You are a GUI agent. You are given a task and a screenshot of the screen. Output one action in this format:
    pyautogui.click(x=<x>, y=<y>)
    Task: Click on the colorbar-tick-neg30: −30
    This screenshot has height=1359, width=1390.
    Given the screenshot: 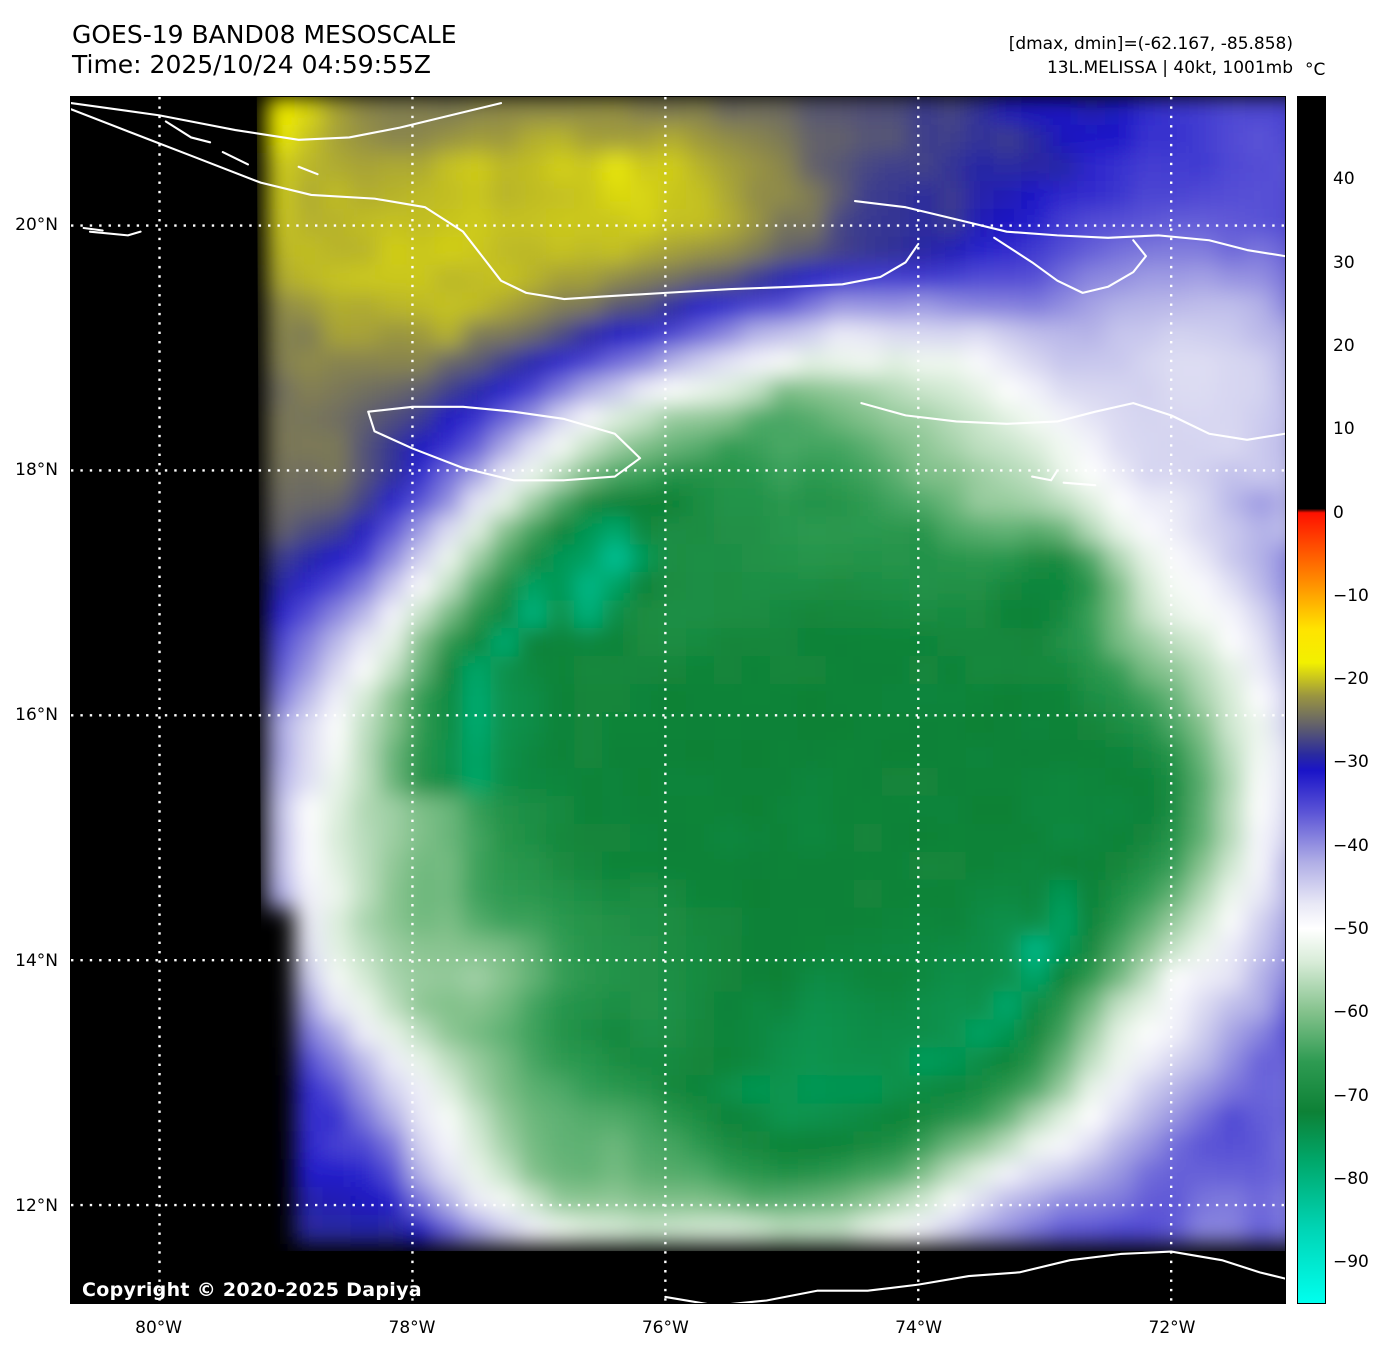 What is the action you would take?
    pyautogui.click(x=1351, y=762)
    